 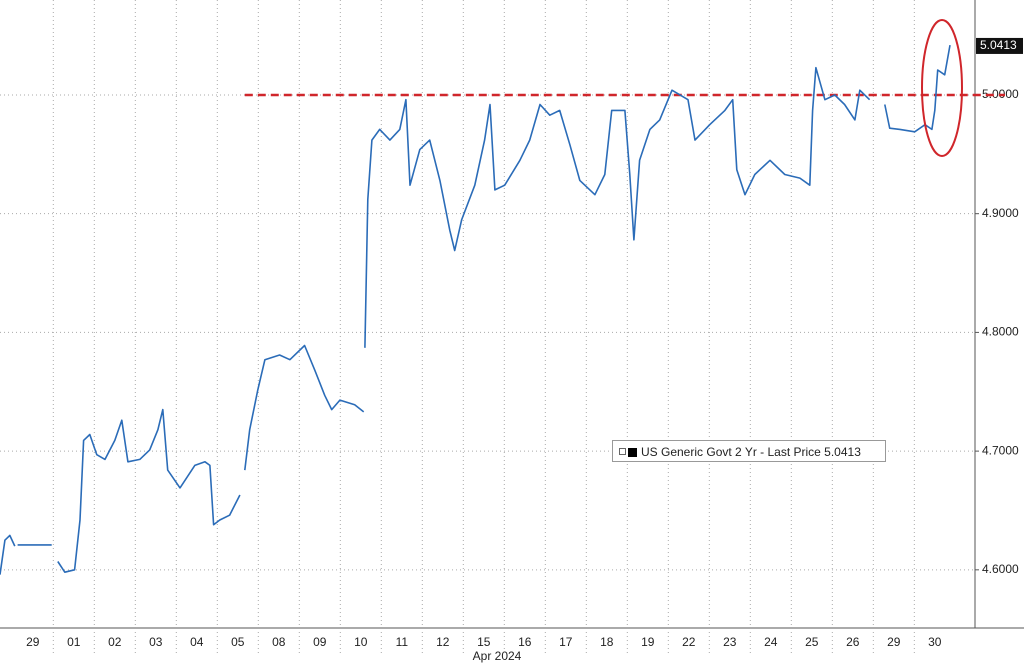 I want to click on y-tick-label: 4.7000, so click(x=1000, y=450).